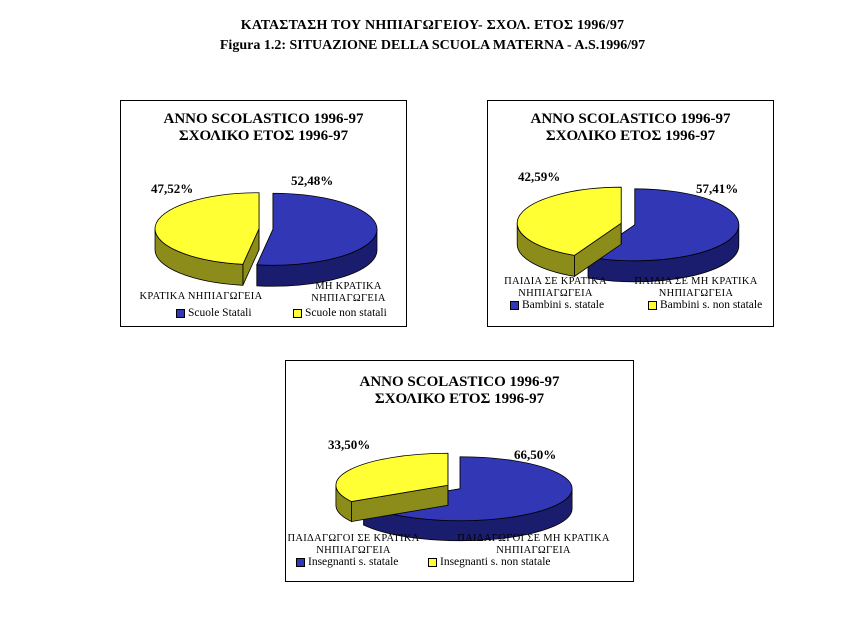 The height and width of the screenshot is (639, 865). Describe the element at coordinates (349, 444) in the screenshot. I see `data-label-yellow: 33,50%` at that location.